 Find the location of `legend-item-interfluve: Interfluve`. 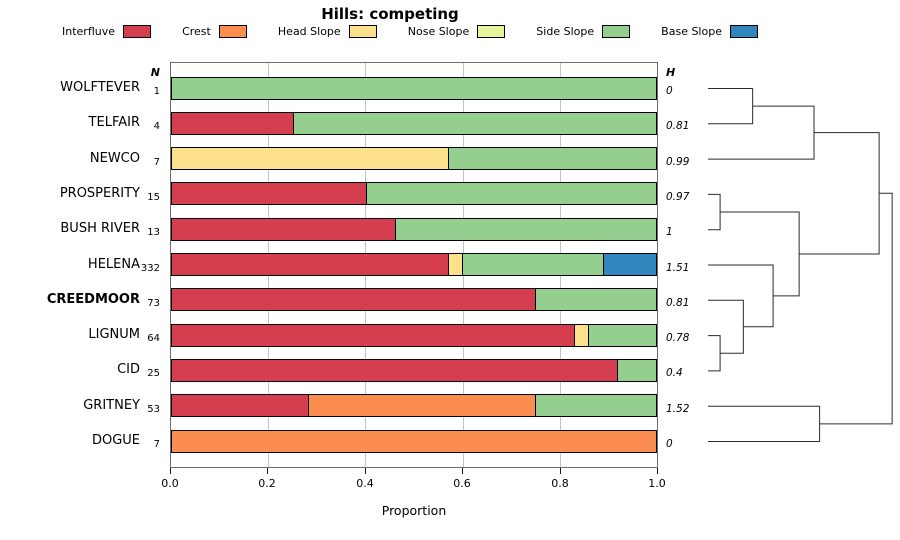

legend-item-interfluve: Interfluve is located at coordinates (106, 31).